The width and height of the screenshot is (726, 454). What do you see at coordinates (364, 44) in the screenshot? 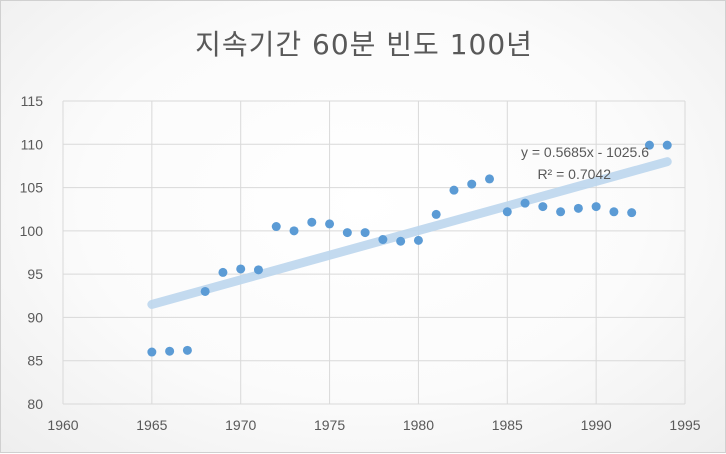
I see `chart-title: 지속기간 60분 빈도 100년` at bounding box center [364, 44].